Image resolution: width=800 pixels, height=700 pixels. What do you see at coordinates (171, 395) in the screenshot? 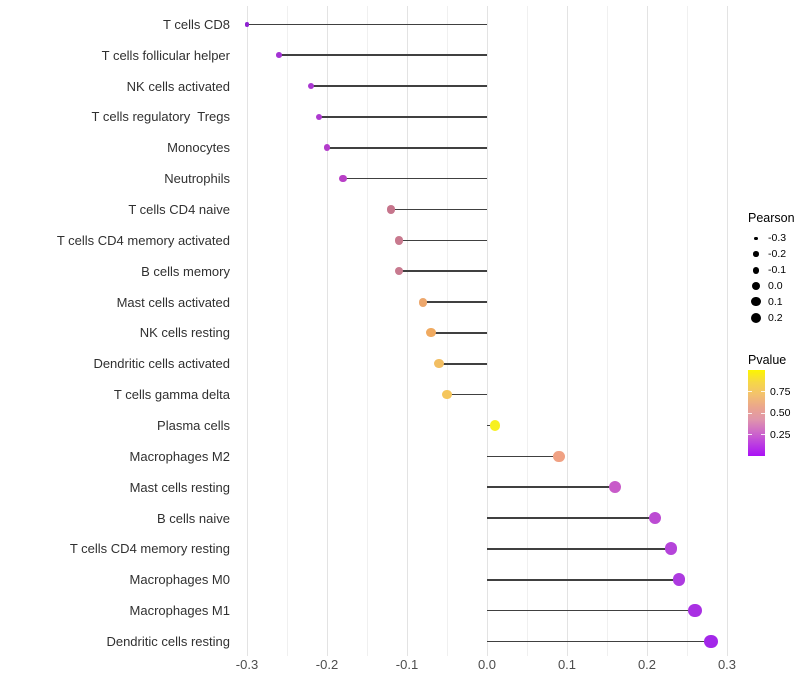
I see `y-axis-label: T cells gamma delta` at bounding box center [171, 395].